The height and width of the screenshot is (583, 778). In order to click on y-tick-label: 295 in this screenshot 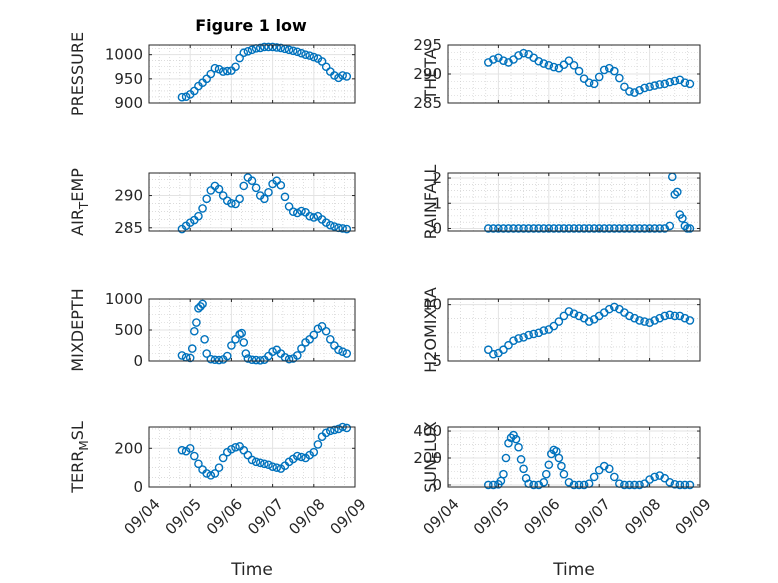, I will do `click(427, 45)`.